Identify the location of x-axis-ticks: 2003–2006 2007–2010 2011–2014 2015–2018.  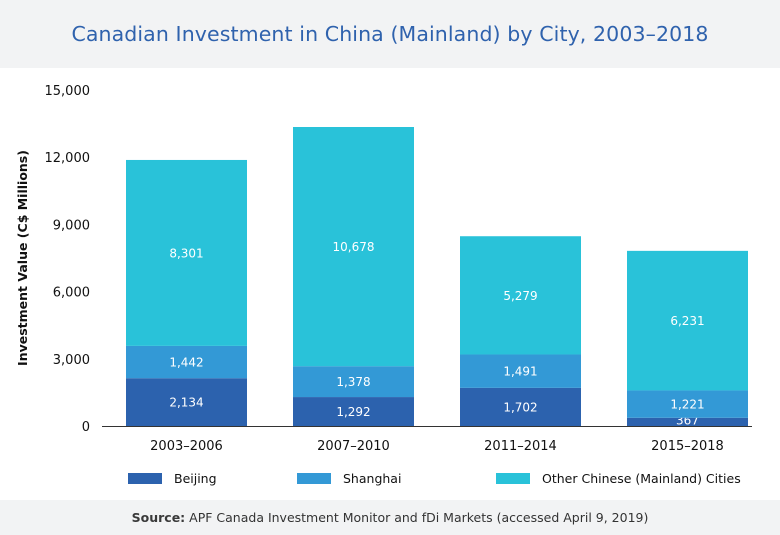
(437, 446).